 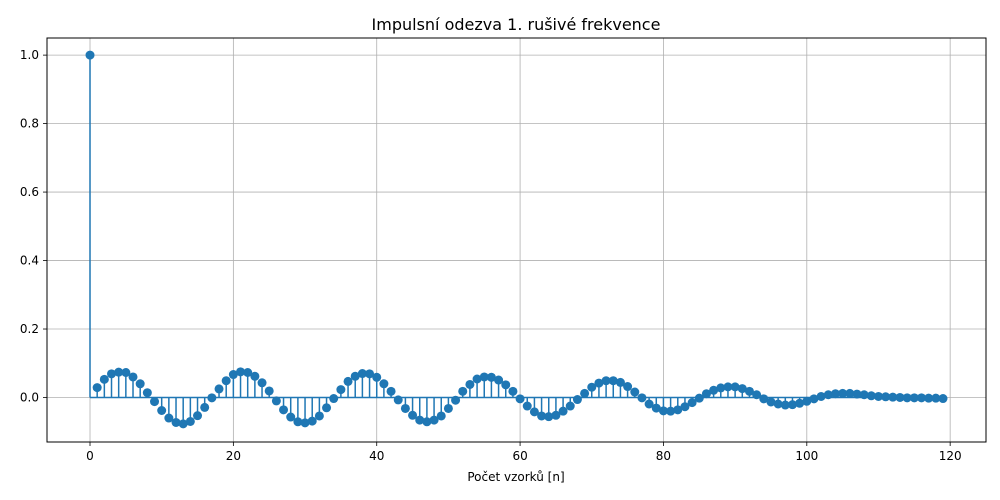 I want to click on y-tick-label: 0.8, so click(x=29, y=124).